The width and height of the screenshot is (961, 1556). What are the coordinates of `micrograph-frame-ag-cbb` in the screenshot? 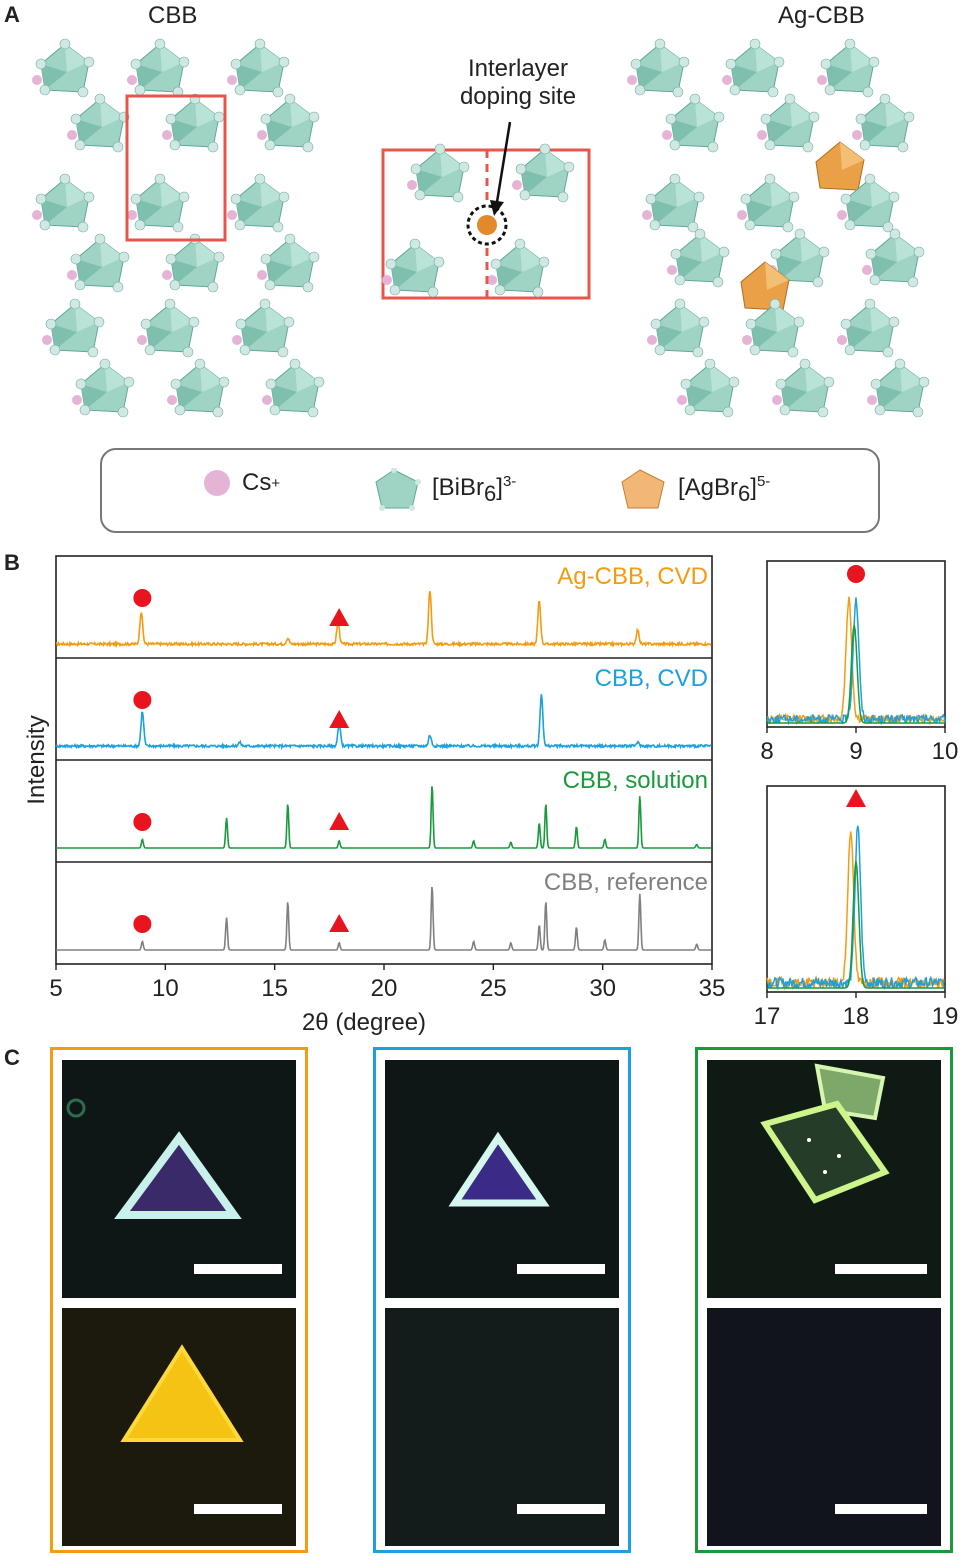 It's located at (179, 1300).